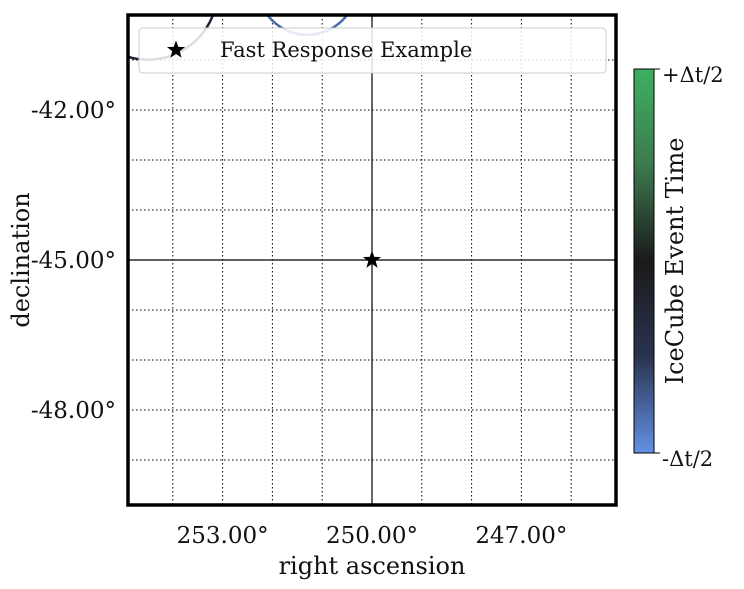 The image size is (744, 589). What do you see at coordinates (73, 411) in the screenshot?
I see `y-tick-label: -48.00°` at bounding box center [73, 411].